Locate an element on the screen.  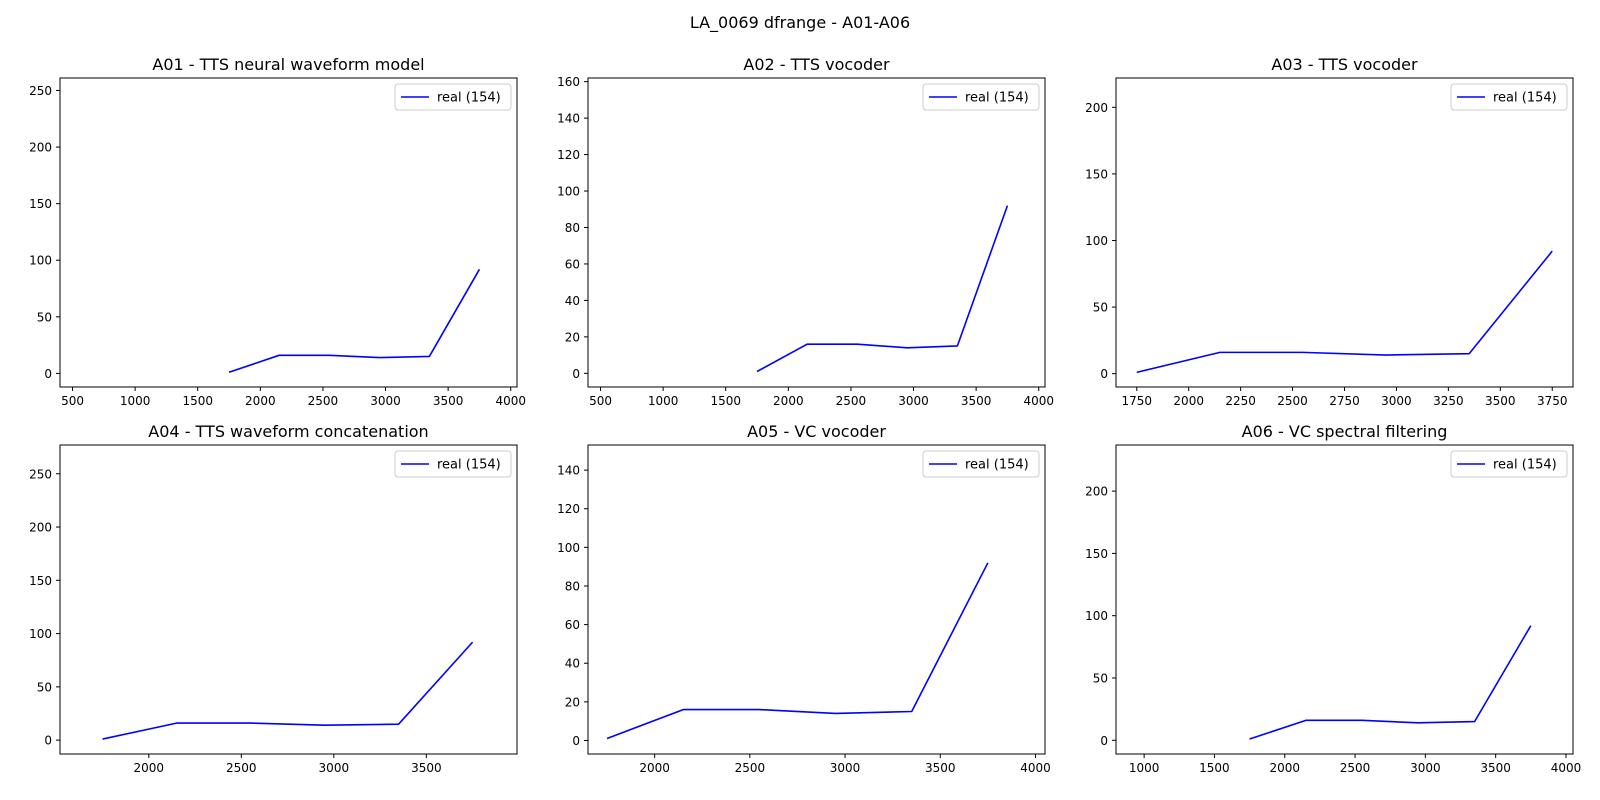
y-tick-label: 140 is located at coordinates (568, 471).